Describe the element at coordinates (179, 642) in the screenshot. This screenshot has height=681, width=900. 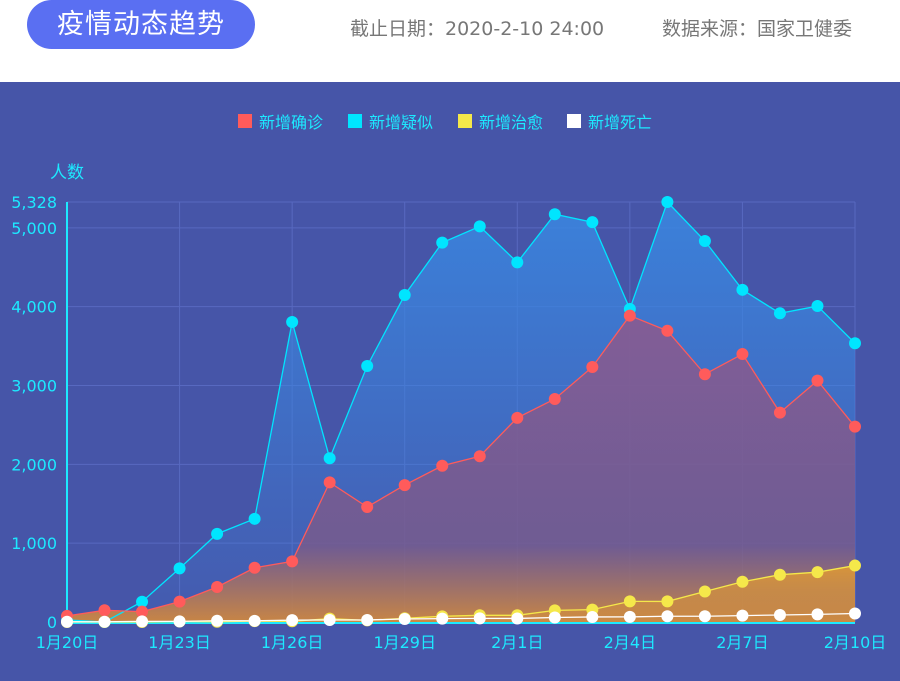
I see `x-tick-label: 1月23日` at that location.